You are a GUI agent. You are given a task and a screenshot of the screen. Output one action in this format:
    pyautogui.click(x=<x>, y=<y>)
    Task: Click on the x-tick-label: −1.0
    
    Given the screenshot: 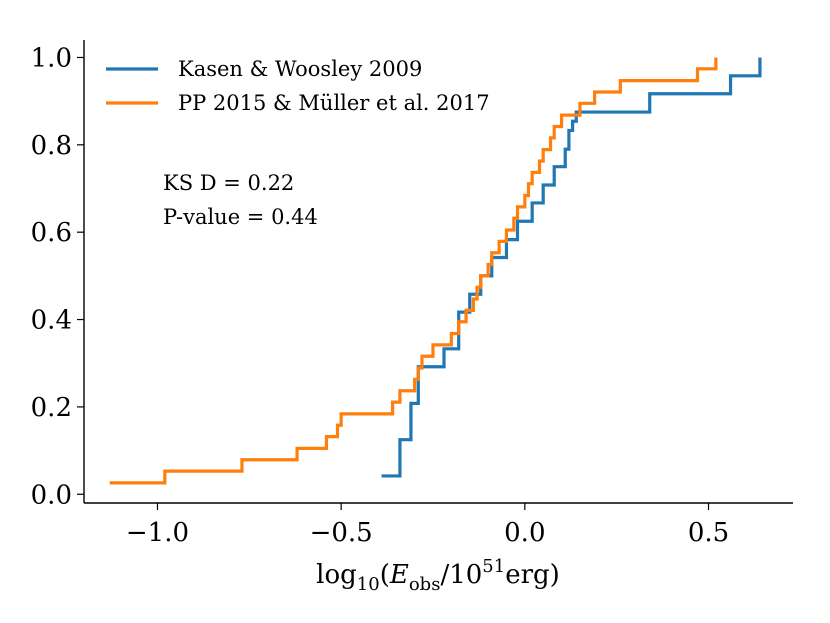 What is the action you would take?
    pyautogui.click(x=157, y=533)
    